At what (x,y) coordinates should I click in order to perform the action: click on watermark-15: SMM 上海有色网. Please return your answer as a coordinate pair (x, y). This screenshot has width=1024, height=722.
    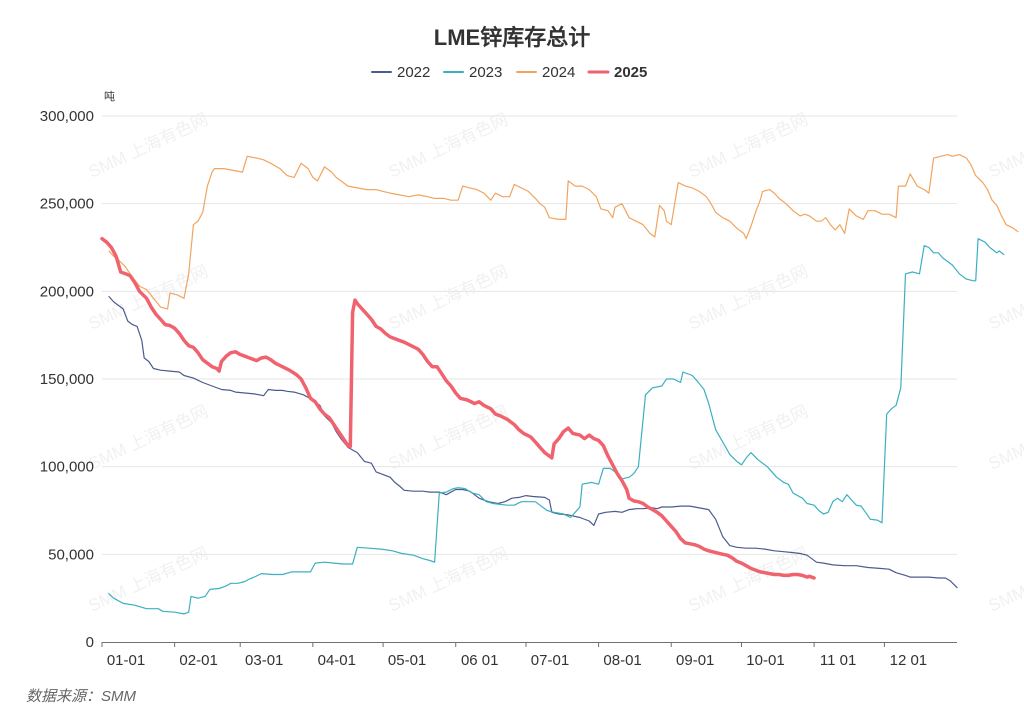
    Looking at the image, I should click on (1005, 580).